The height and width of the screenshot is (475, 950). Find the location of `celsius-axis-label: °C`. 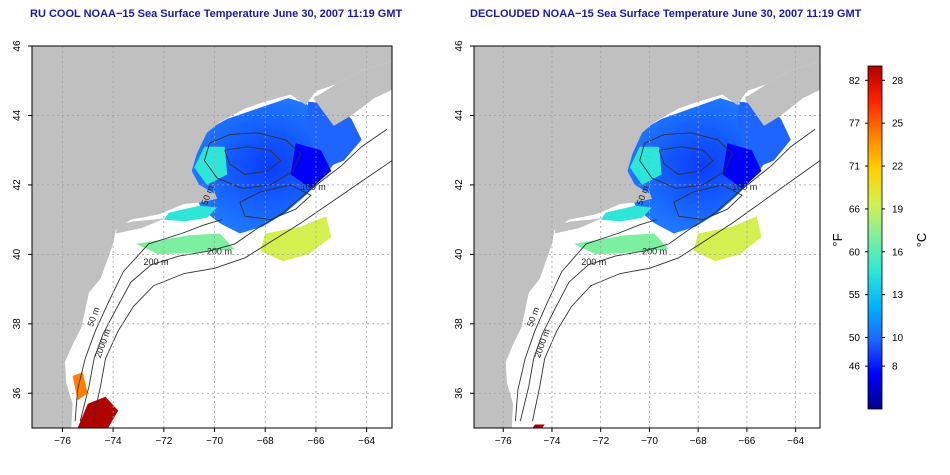

celsius-axis-label: °C is located at coordinates (921, 240).